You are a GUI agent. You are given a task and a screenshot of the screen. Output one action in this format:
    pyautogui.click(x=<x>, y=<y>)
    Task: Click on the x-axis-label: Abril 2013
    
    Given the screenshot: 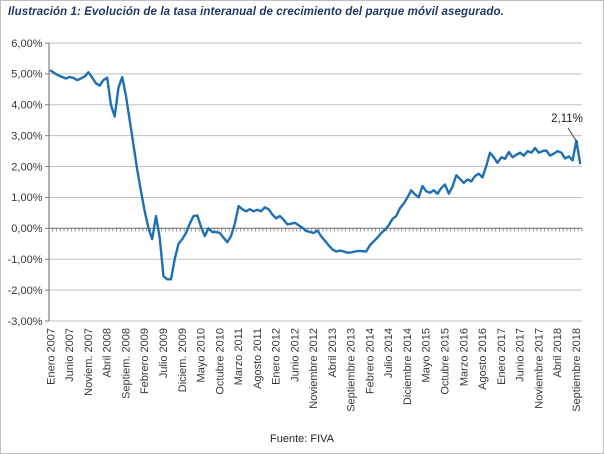 What is the action you would take?
    pyautogui.click(x=333, y=353)
    